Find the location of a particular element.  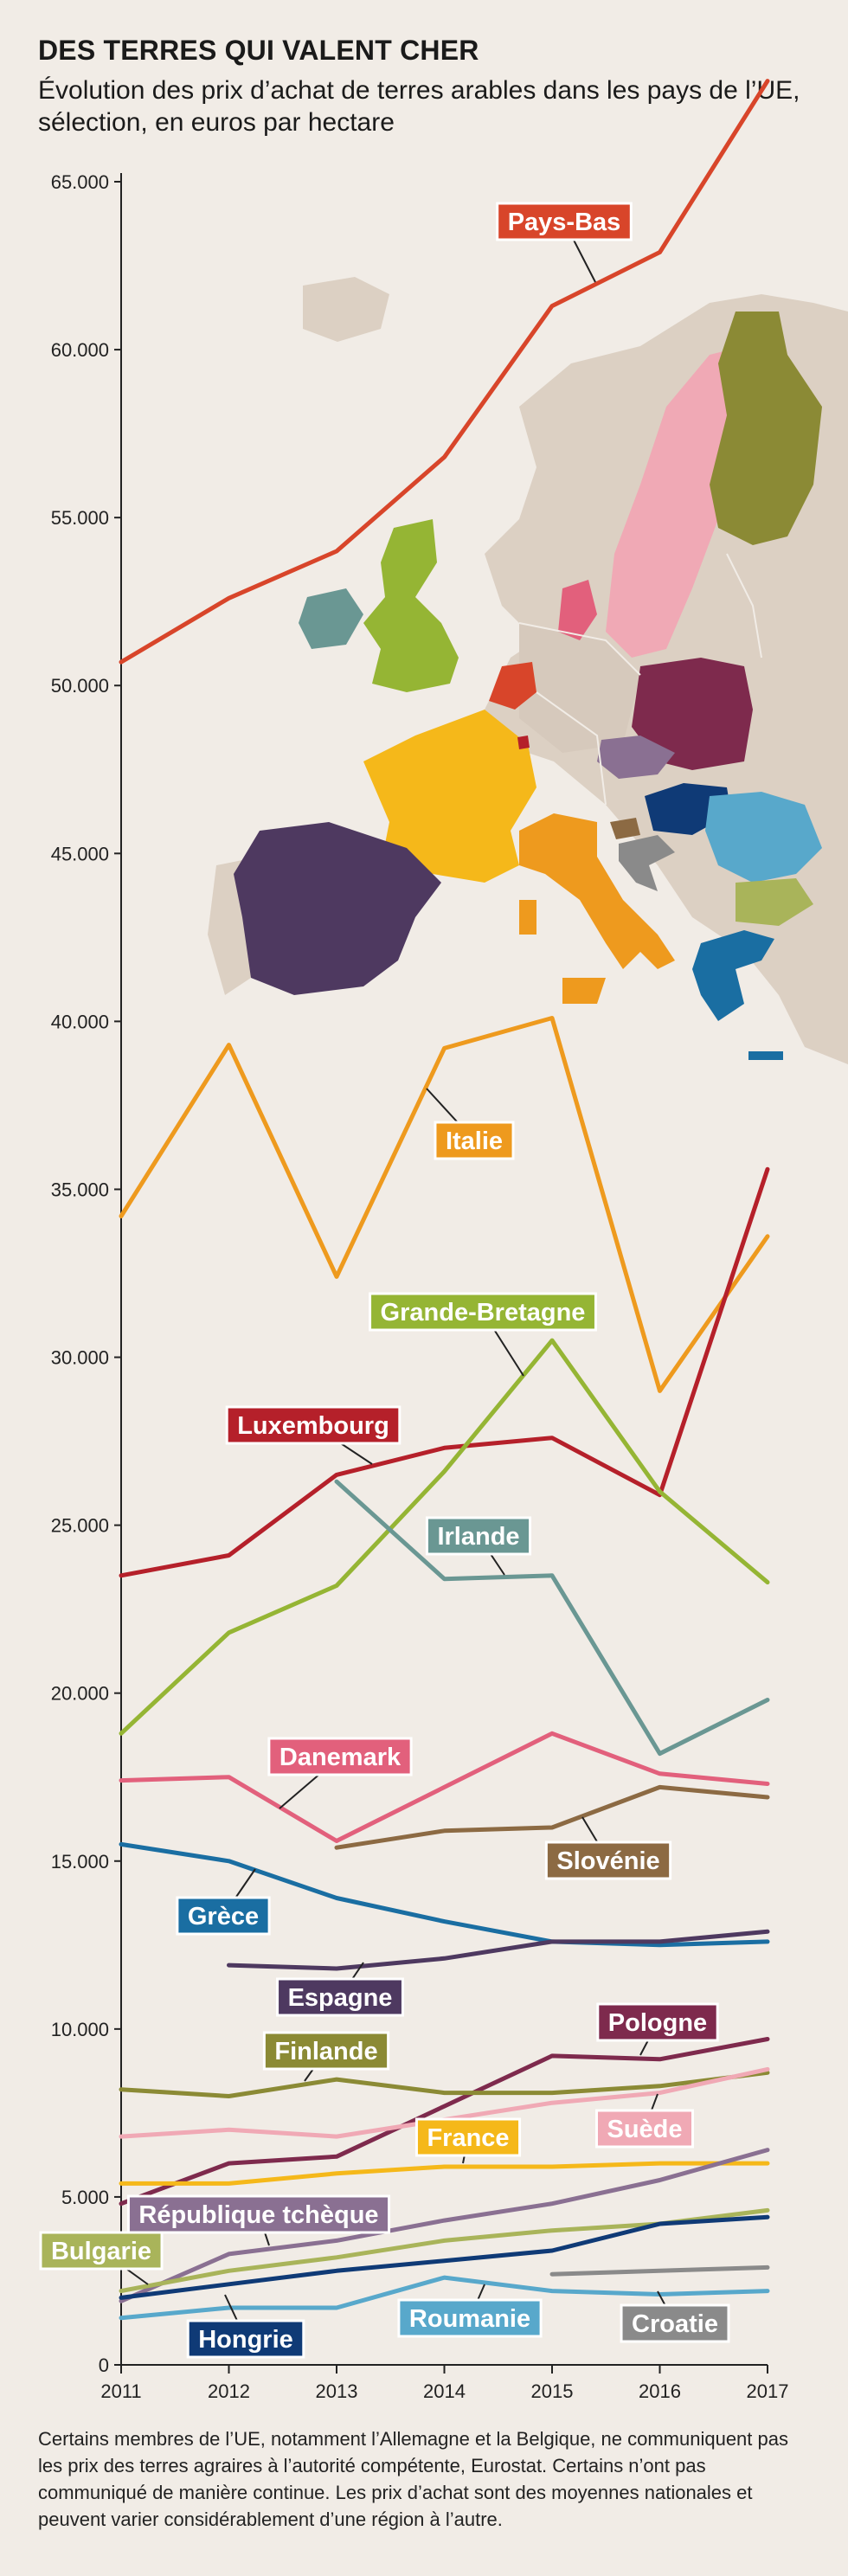

series-label: France is located at coordinates (468, 2138).